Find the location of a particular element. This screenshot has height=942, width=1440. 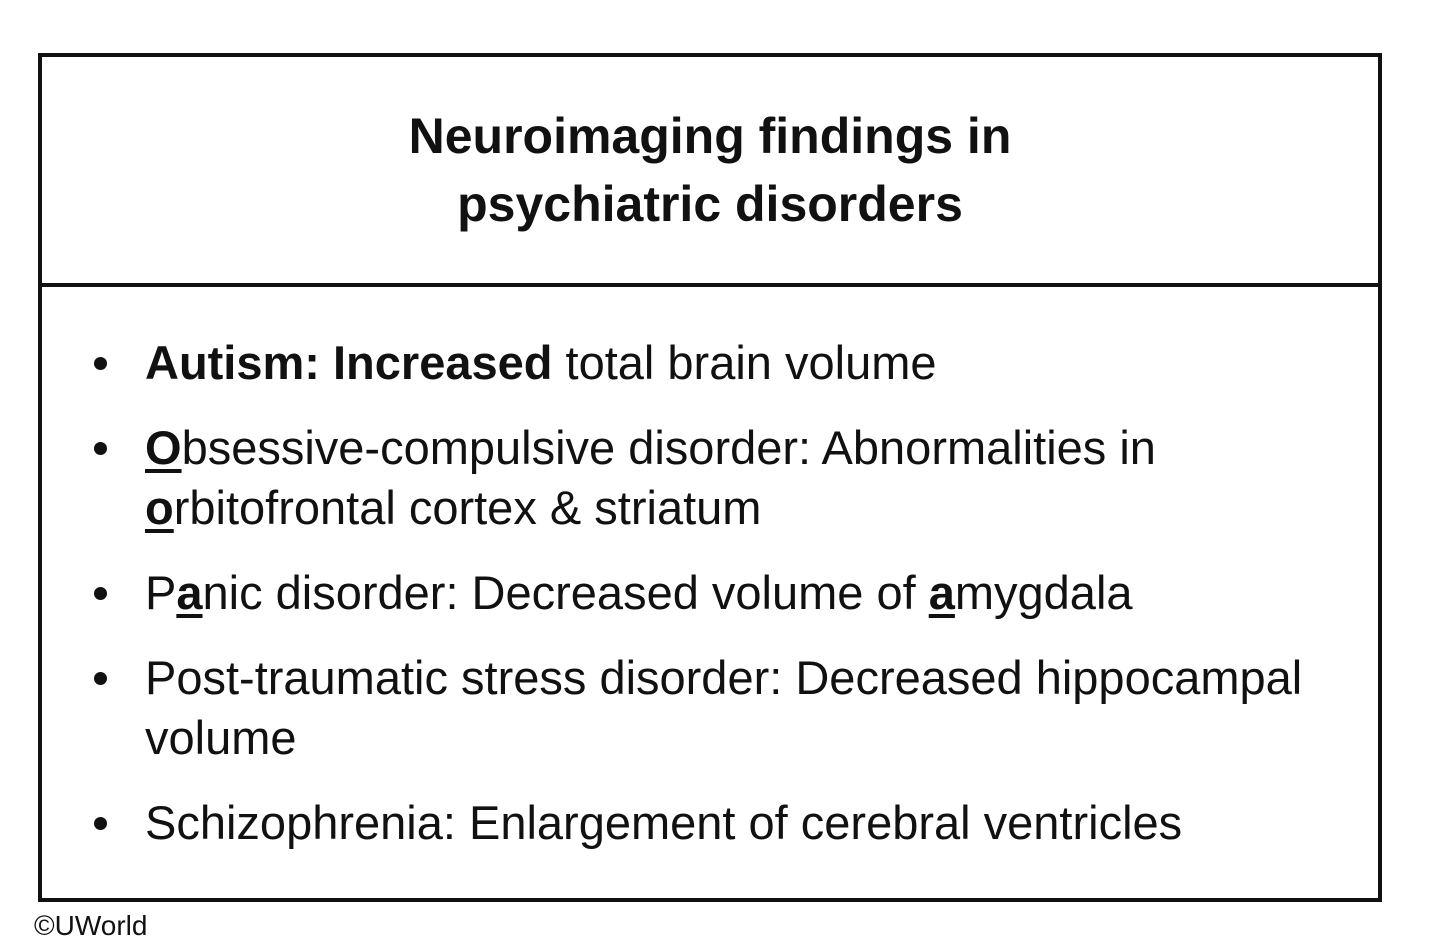

copyright: ©UWorld is located at coordinates (91, 925).